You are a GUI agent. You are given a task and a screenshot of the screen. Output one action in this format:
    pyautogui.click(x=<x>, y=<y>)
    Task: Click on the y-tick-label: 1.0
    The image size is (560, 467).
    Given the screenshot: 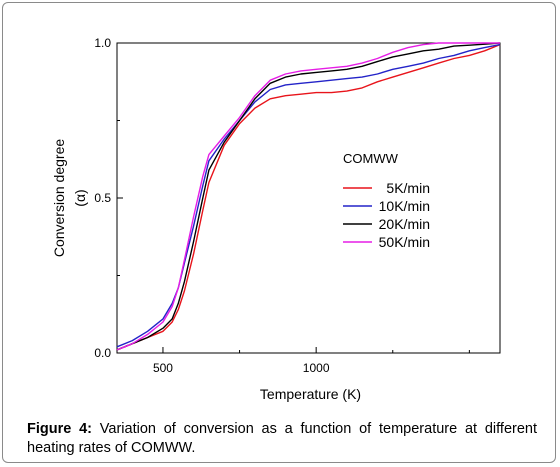 What is the action you would take?
    pyautogui.click(x=102, y=43)
    